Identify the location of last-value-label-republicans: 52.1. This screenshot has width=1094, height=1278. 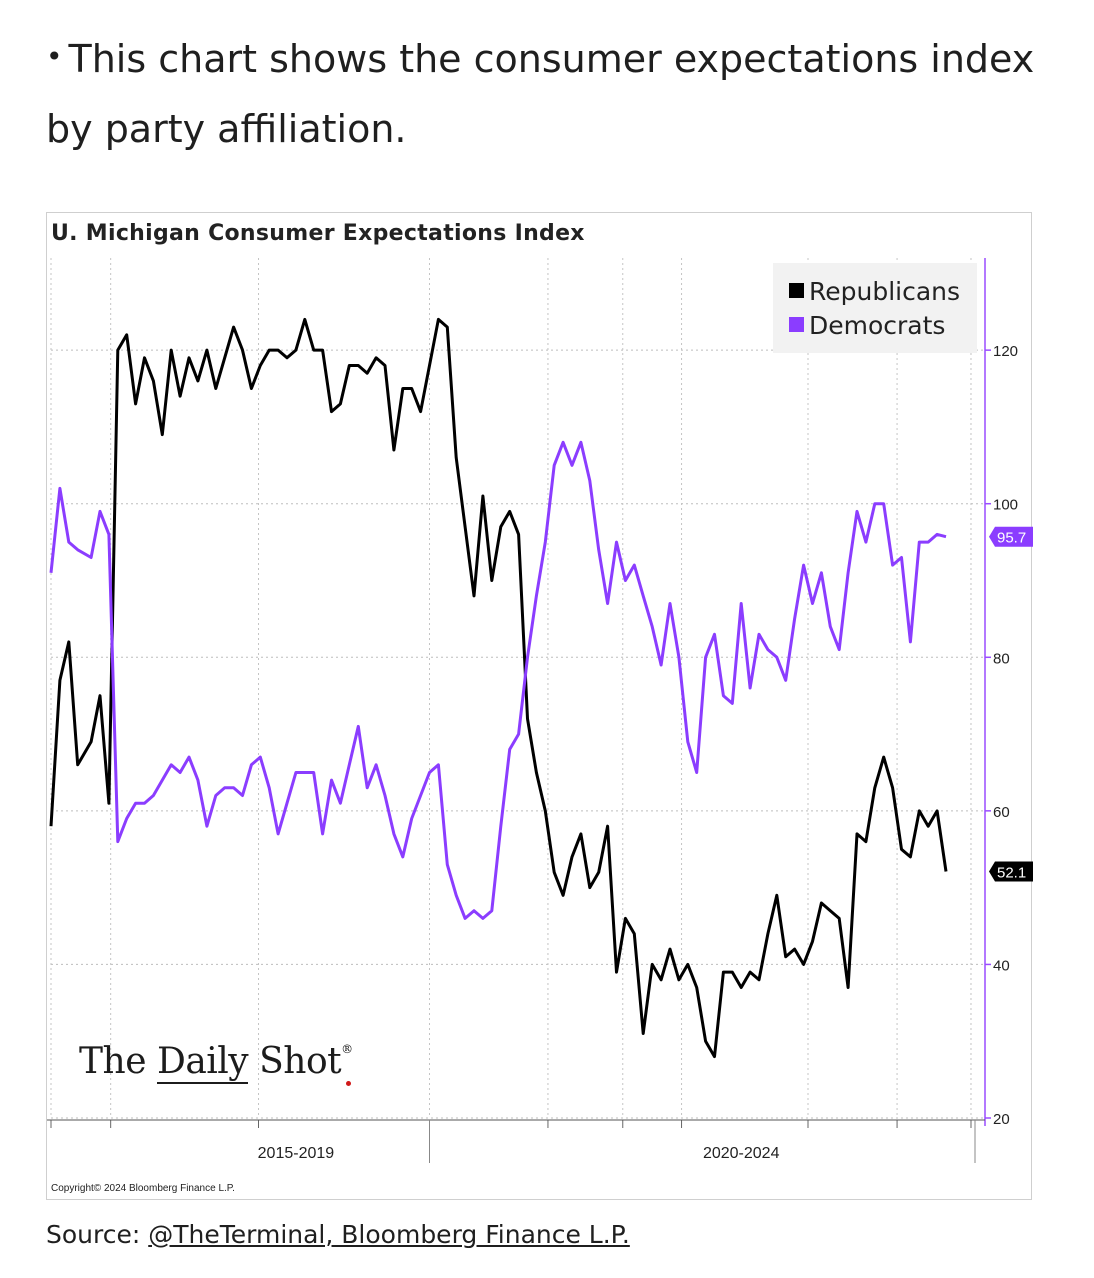
(1011, 873).